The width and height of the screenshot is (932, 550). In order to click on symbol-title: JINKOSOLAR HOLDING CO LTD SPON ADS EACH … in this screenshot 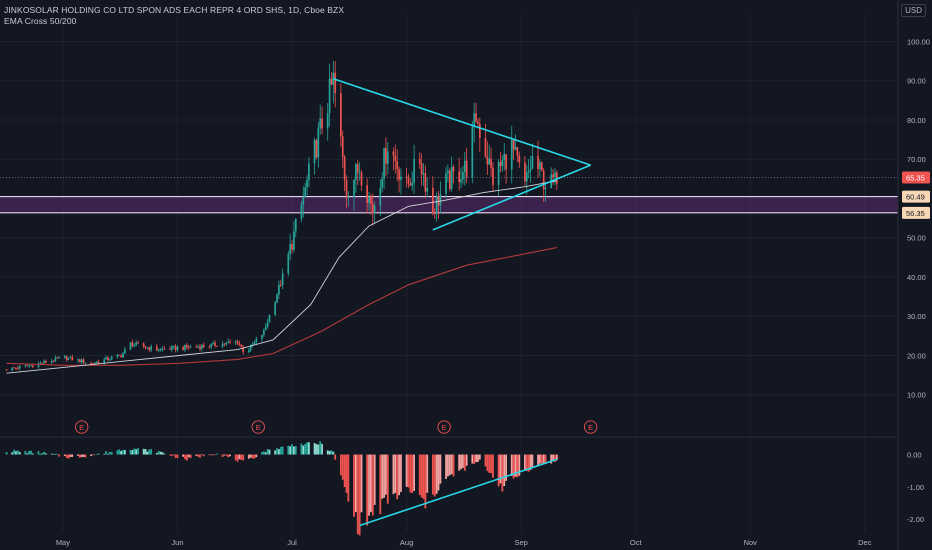, I will do `click(174, 10)`.